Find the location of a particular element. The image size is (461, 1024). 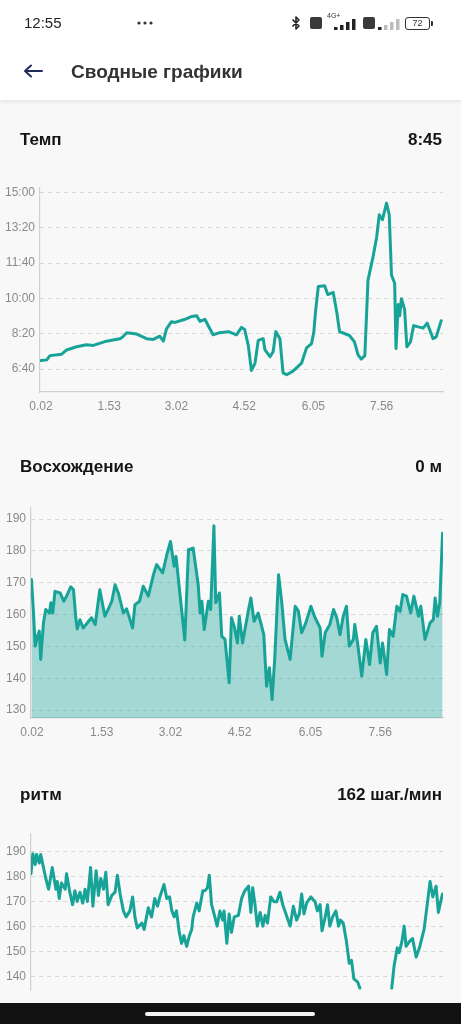

chart-subtitle: 162 шаг./мин is located at coordinates (389, 795).